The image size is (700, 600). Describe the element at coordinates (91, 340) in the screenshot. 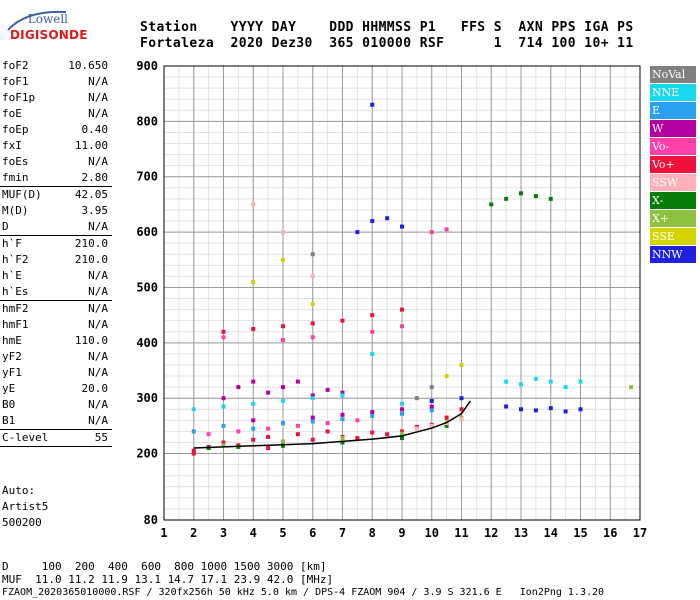

I see `param-value: 110.0` at that location.